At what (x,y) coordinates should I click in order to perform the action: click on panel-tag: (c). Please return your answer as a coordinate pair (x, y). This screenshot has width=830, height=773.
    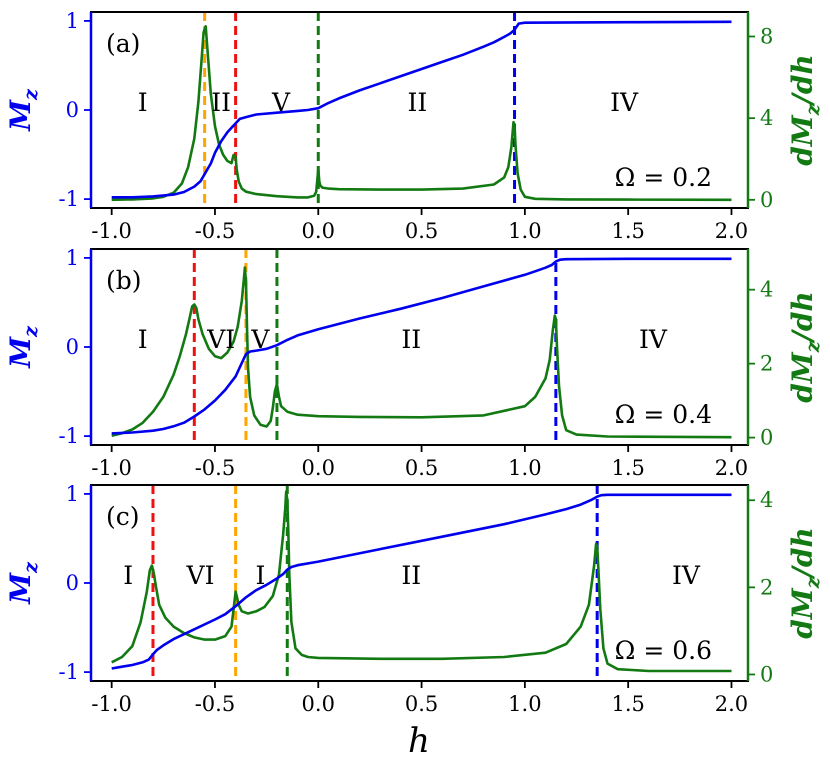
    Looking at the image, I should click on (123, 516).